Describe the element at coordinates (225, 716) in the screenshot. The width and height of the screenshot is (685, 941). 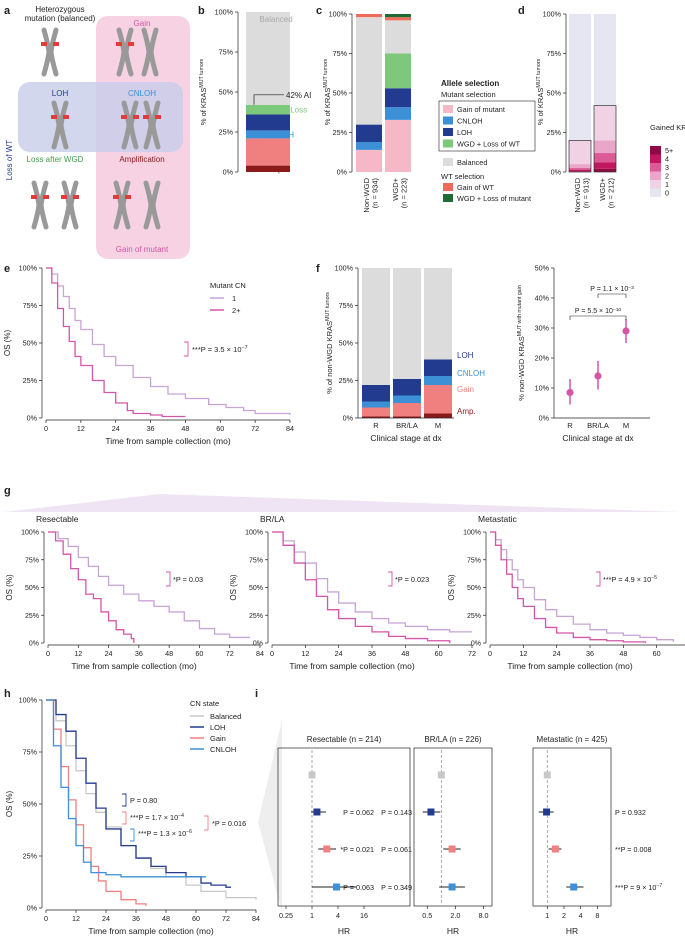
I see `panel-h-legend-label: Balanced` at that location.